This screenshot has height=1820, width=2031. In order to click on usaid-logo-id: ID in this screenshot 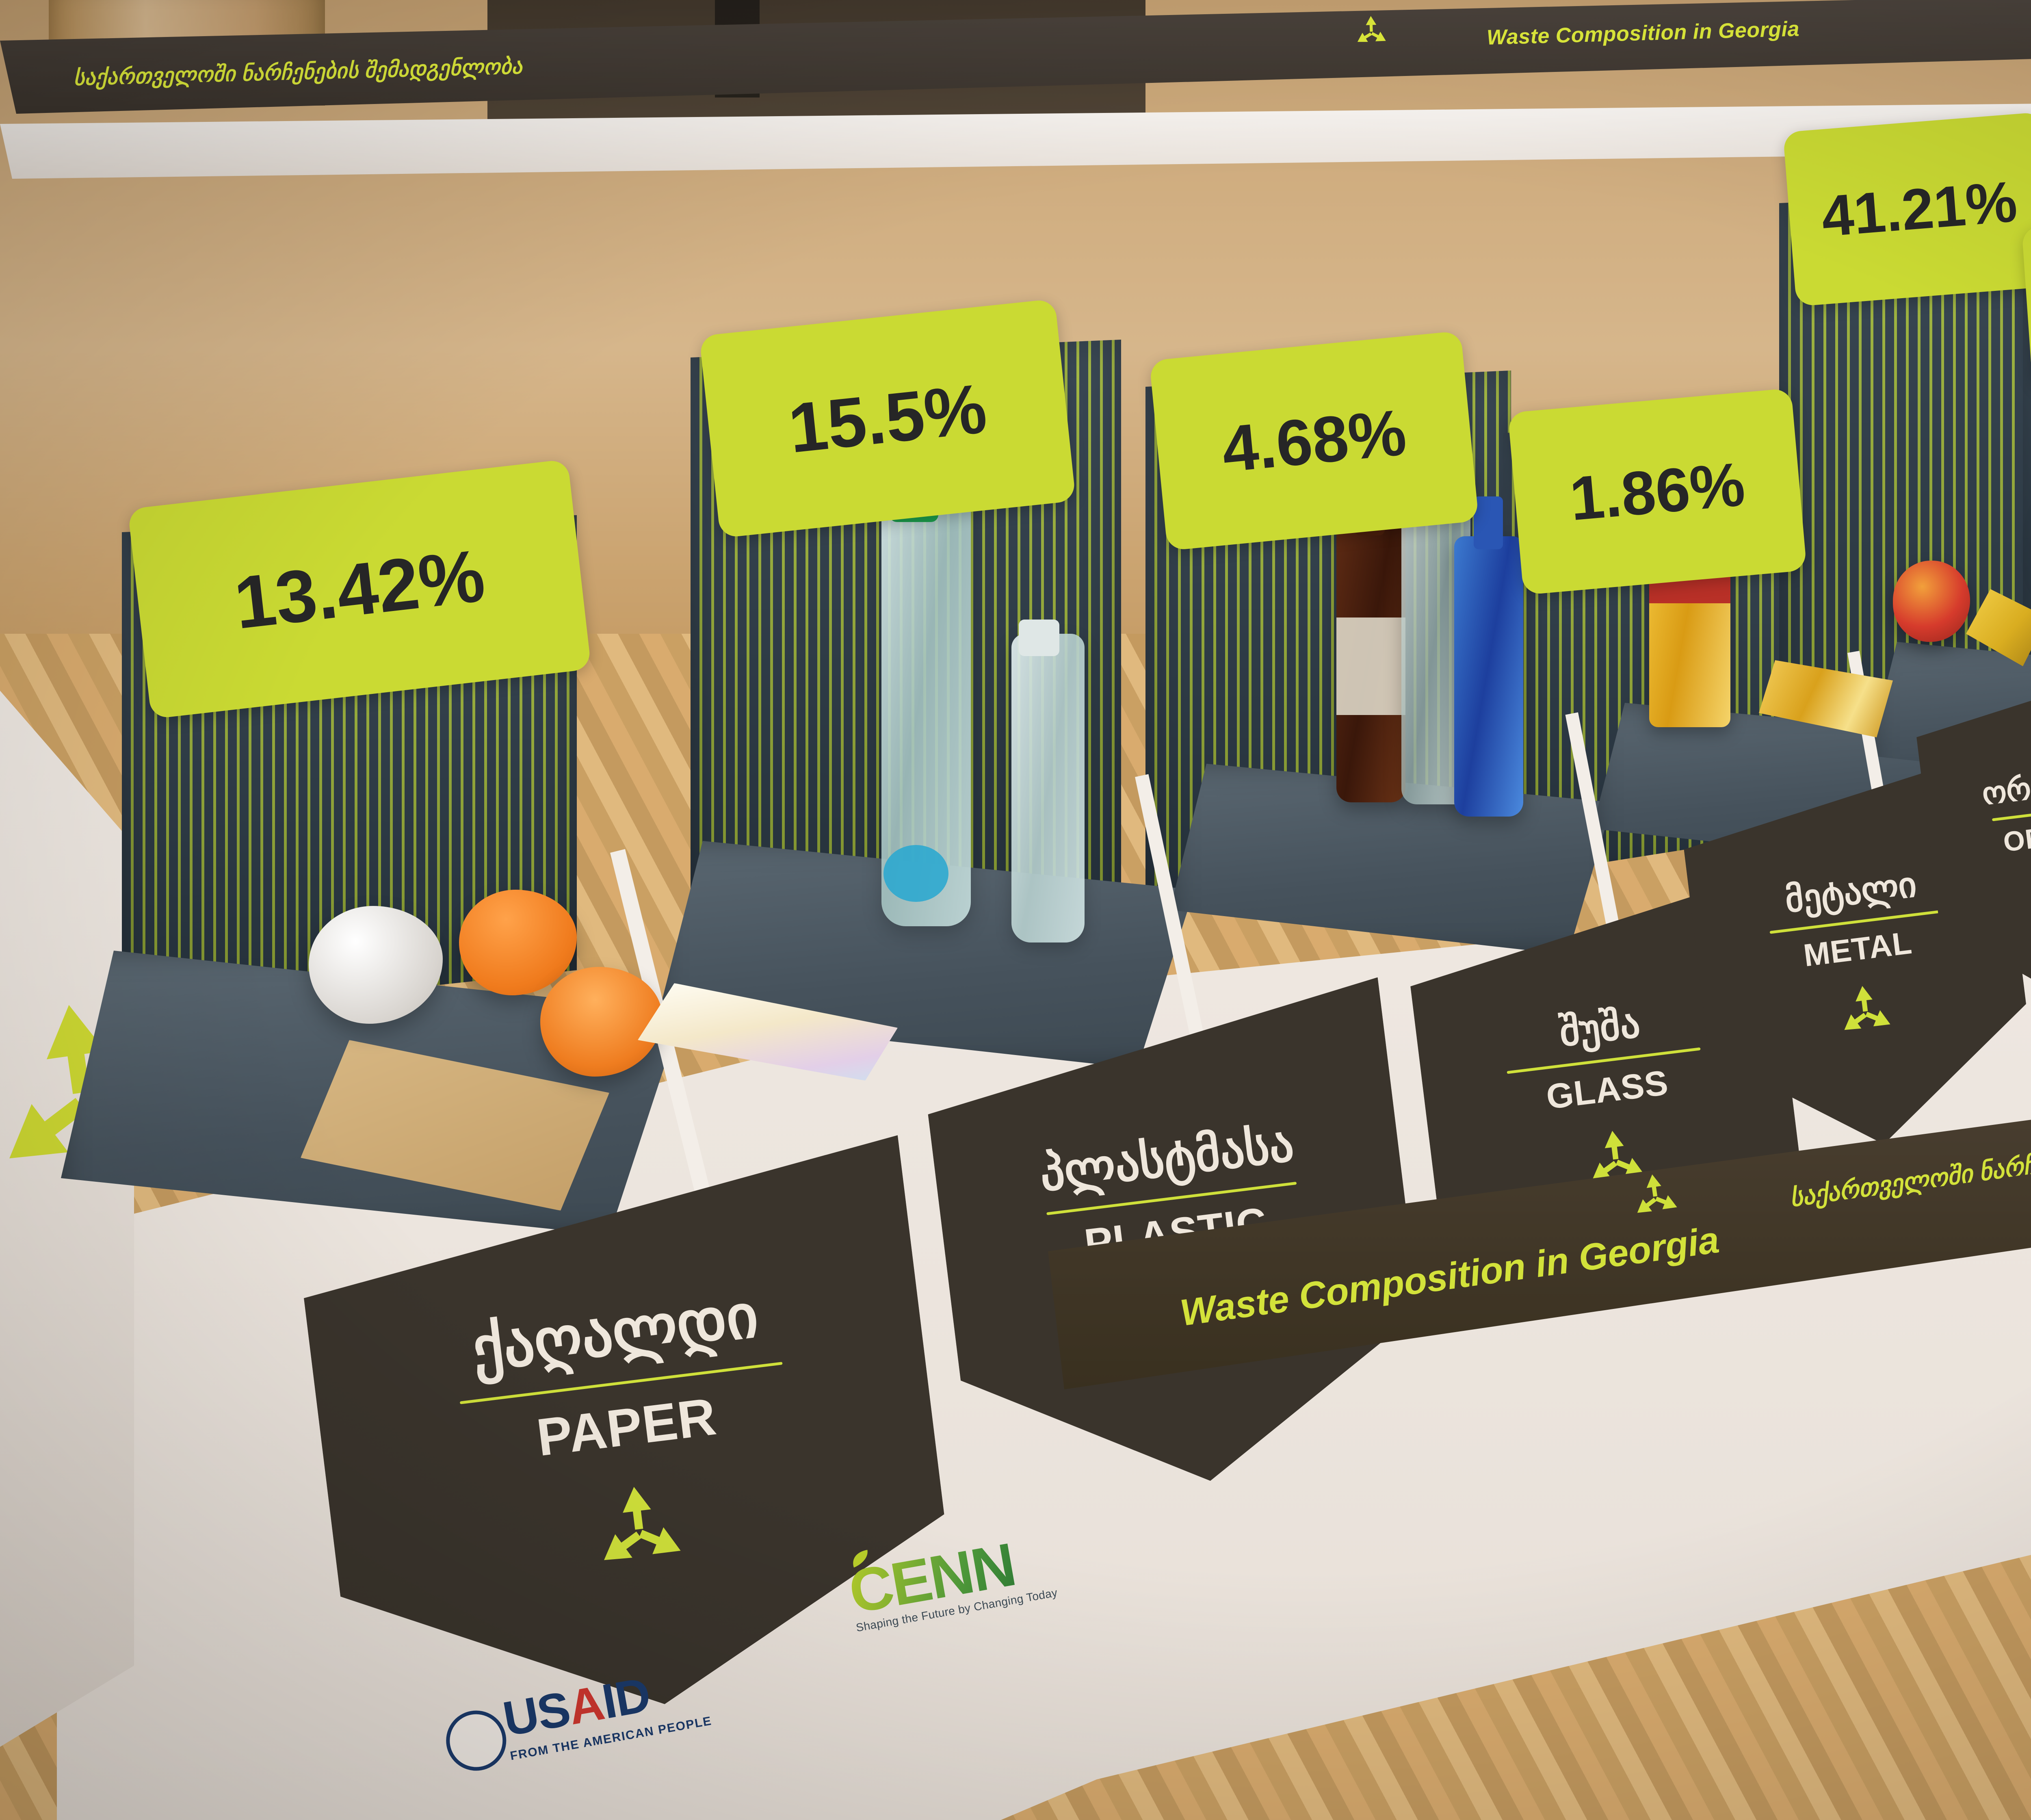, I will do `click(626, 1698)`.